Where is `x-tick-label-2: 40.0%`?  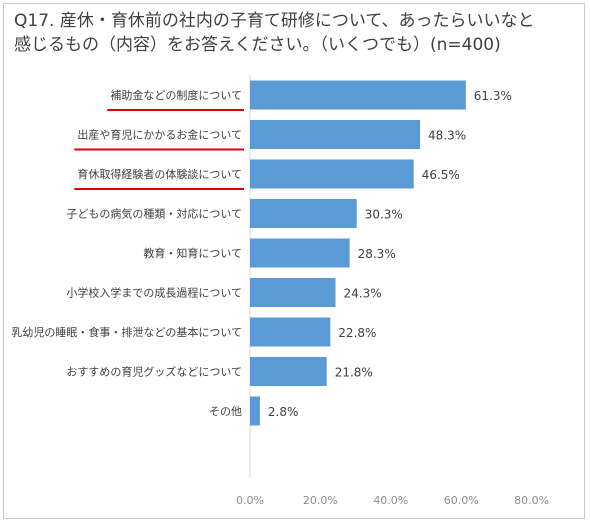
x-tick-label-2: 40.0% is located at coordinates (390, 500).